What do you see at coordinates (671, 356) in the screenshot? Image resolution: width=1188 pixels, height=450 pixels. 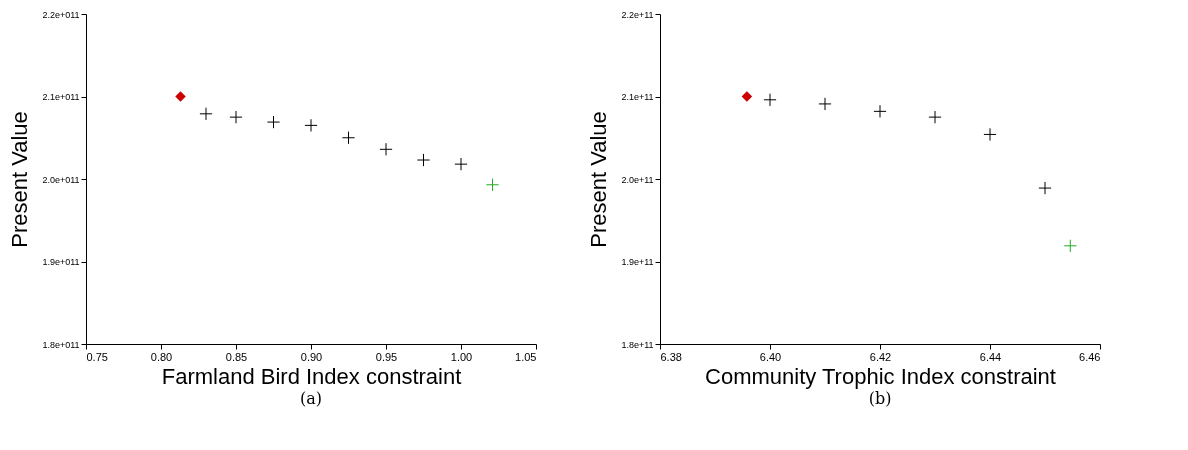 I see `x-tick-label: 6.38` at bounding box center [671, 356].